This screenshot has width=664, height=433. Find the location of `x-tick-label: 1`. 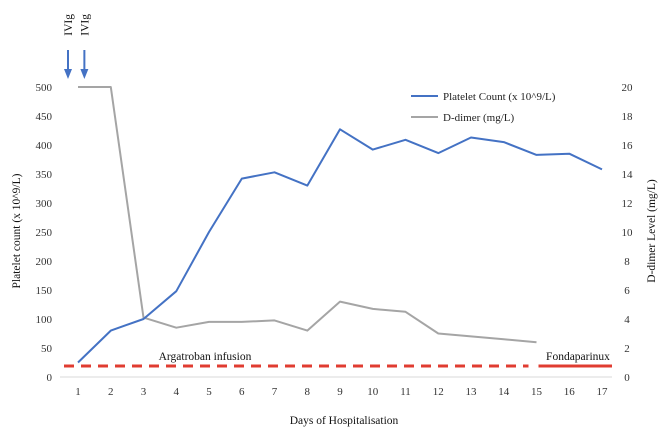

x-tick-label: 1 is located at coordinates (78, 392).